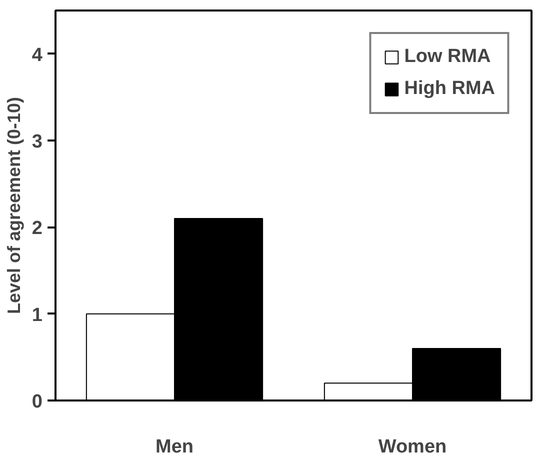 This screenshot has width=539, height=465. I want to click on y-tick-label: 0, so click(37, 402).